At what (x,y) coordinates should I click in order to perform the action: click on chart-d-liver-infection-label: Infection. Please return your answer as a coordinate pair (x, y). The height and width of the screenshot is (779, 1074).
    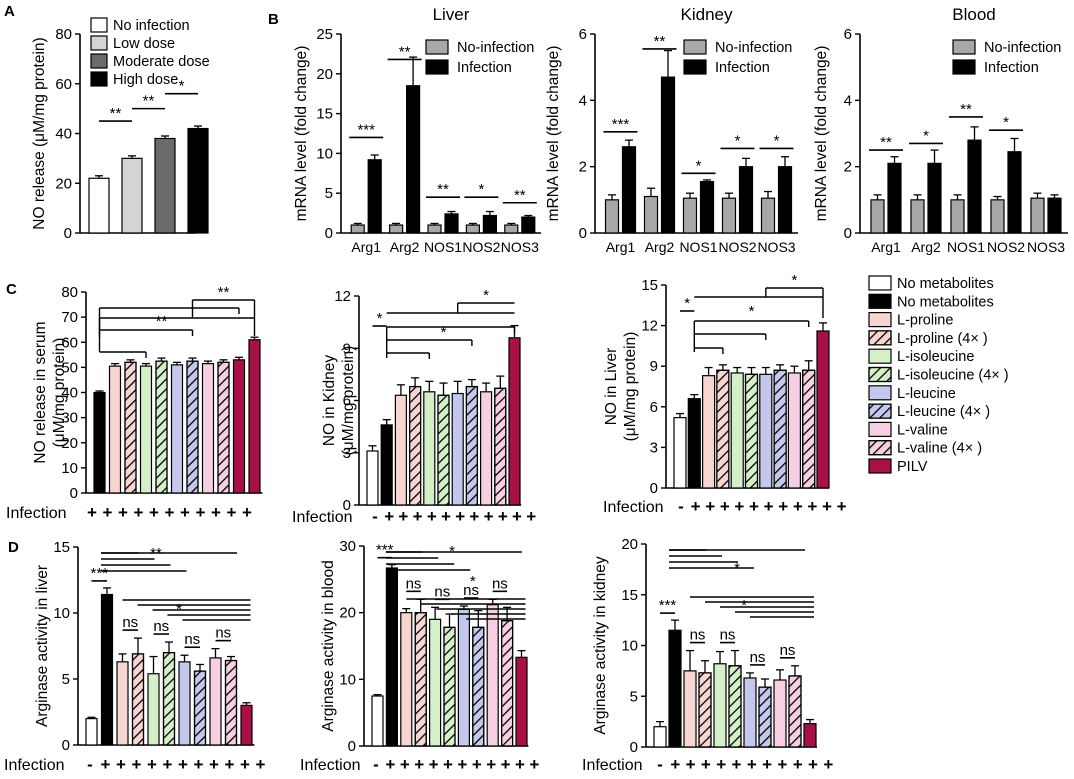
    Looking at the image, I should click on (34, 765).